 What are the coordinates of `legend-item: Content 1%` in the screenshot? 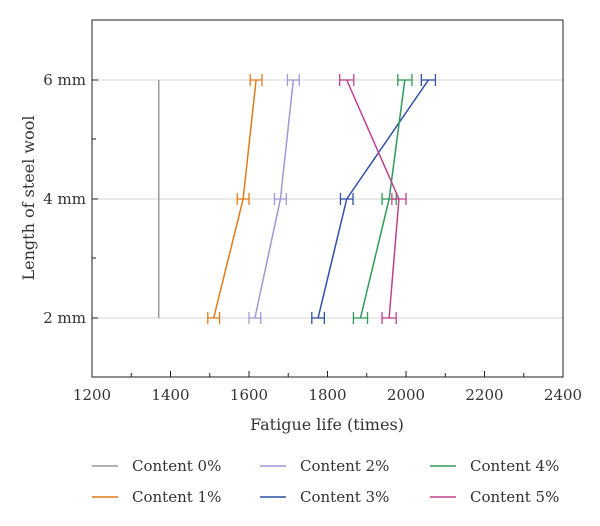 It's located at (156, 497).